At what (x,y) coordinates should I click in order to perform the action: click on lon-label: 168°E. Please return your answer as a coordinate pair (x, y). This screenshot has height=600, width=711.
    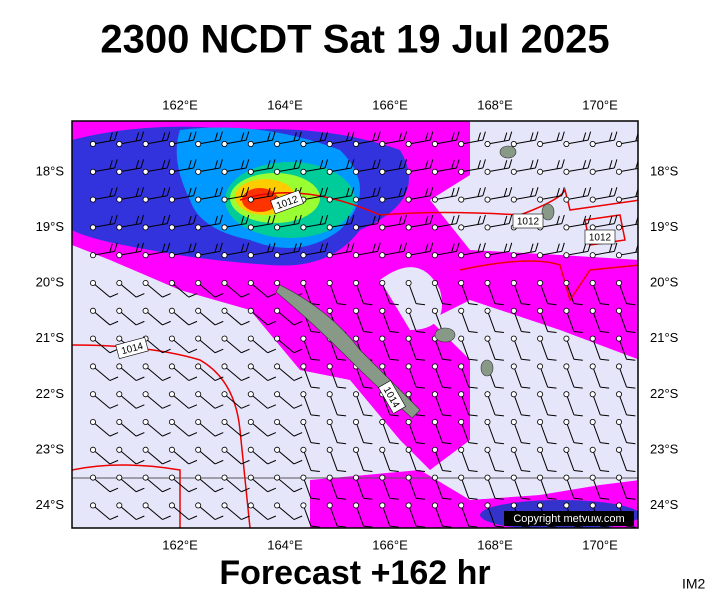
    Looking at the image, I should click on (495, 104).